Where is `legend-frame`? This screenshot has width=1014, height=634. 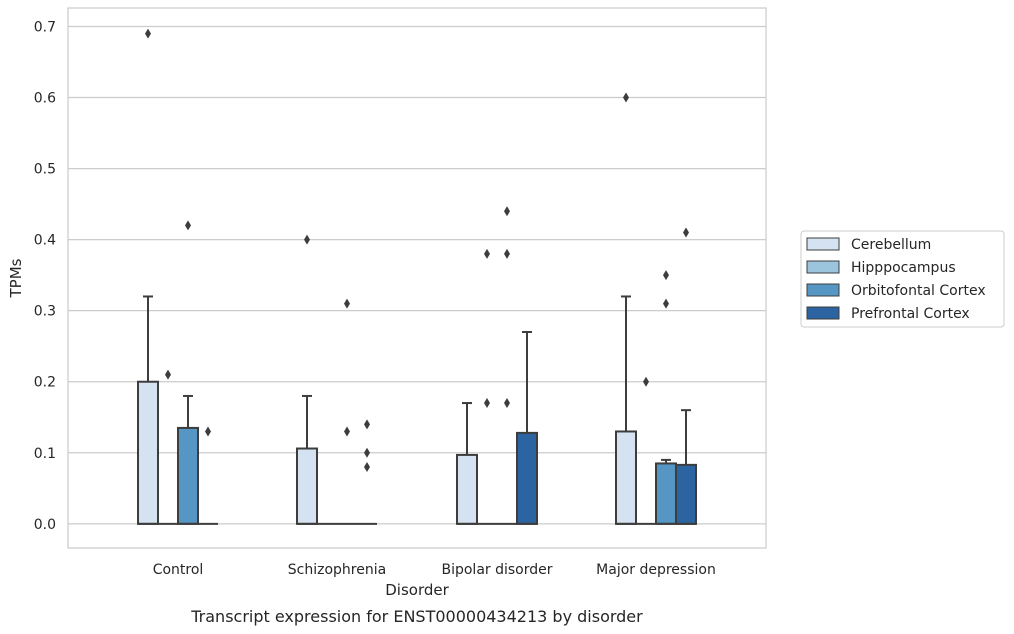 legend-frame is located at coordinates (902, 279).